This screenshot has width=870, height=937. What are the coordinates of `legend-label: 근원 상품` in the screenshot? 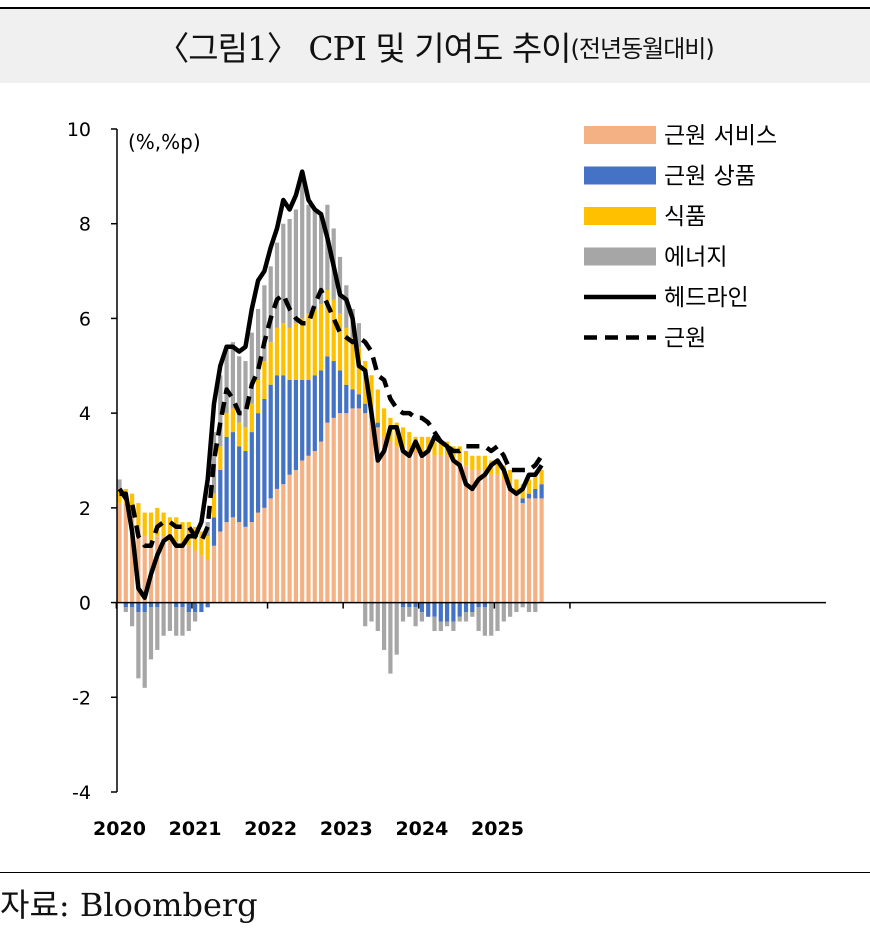 It's located at (710, 177).